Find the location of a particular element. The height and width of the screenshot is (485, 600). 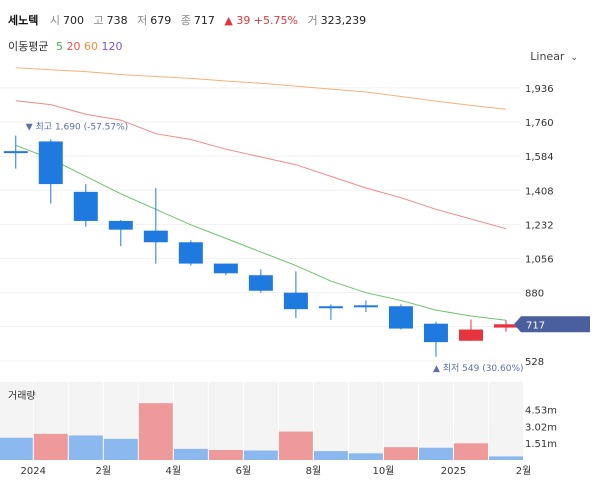

current-price-marker: 717 is located at coordinates (552, 324).